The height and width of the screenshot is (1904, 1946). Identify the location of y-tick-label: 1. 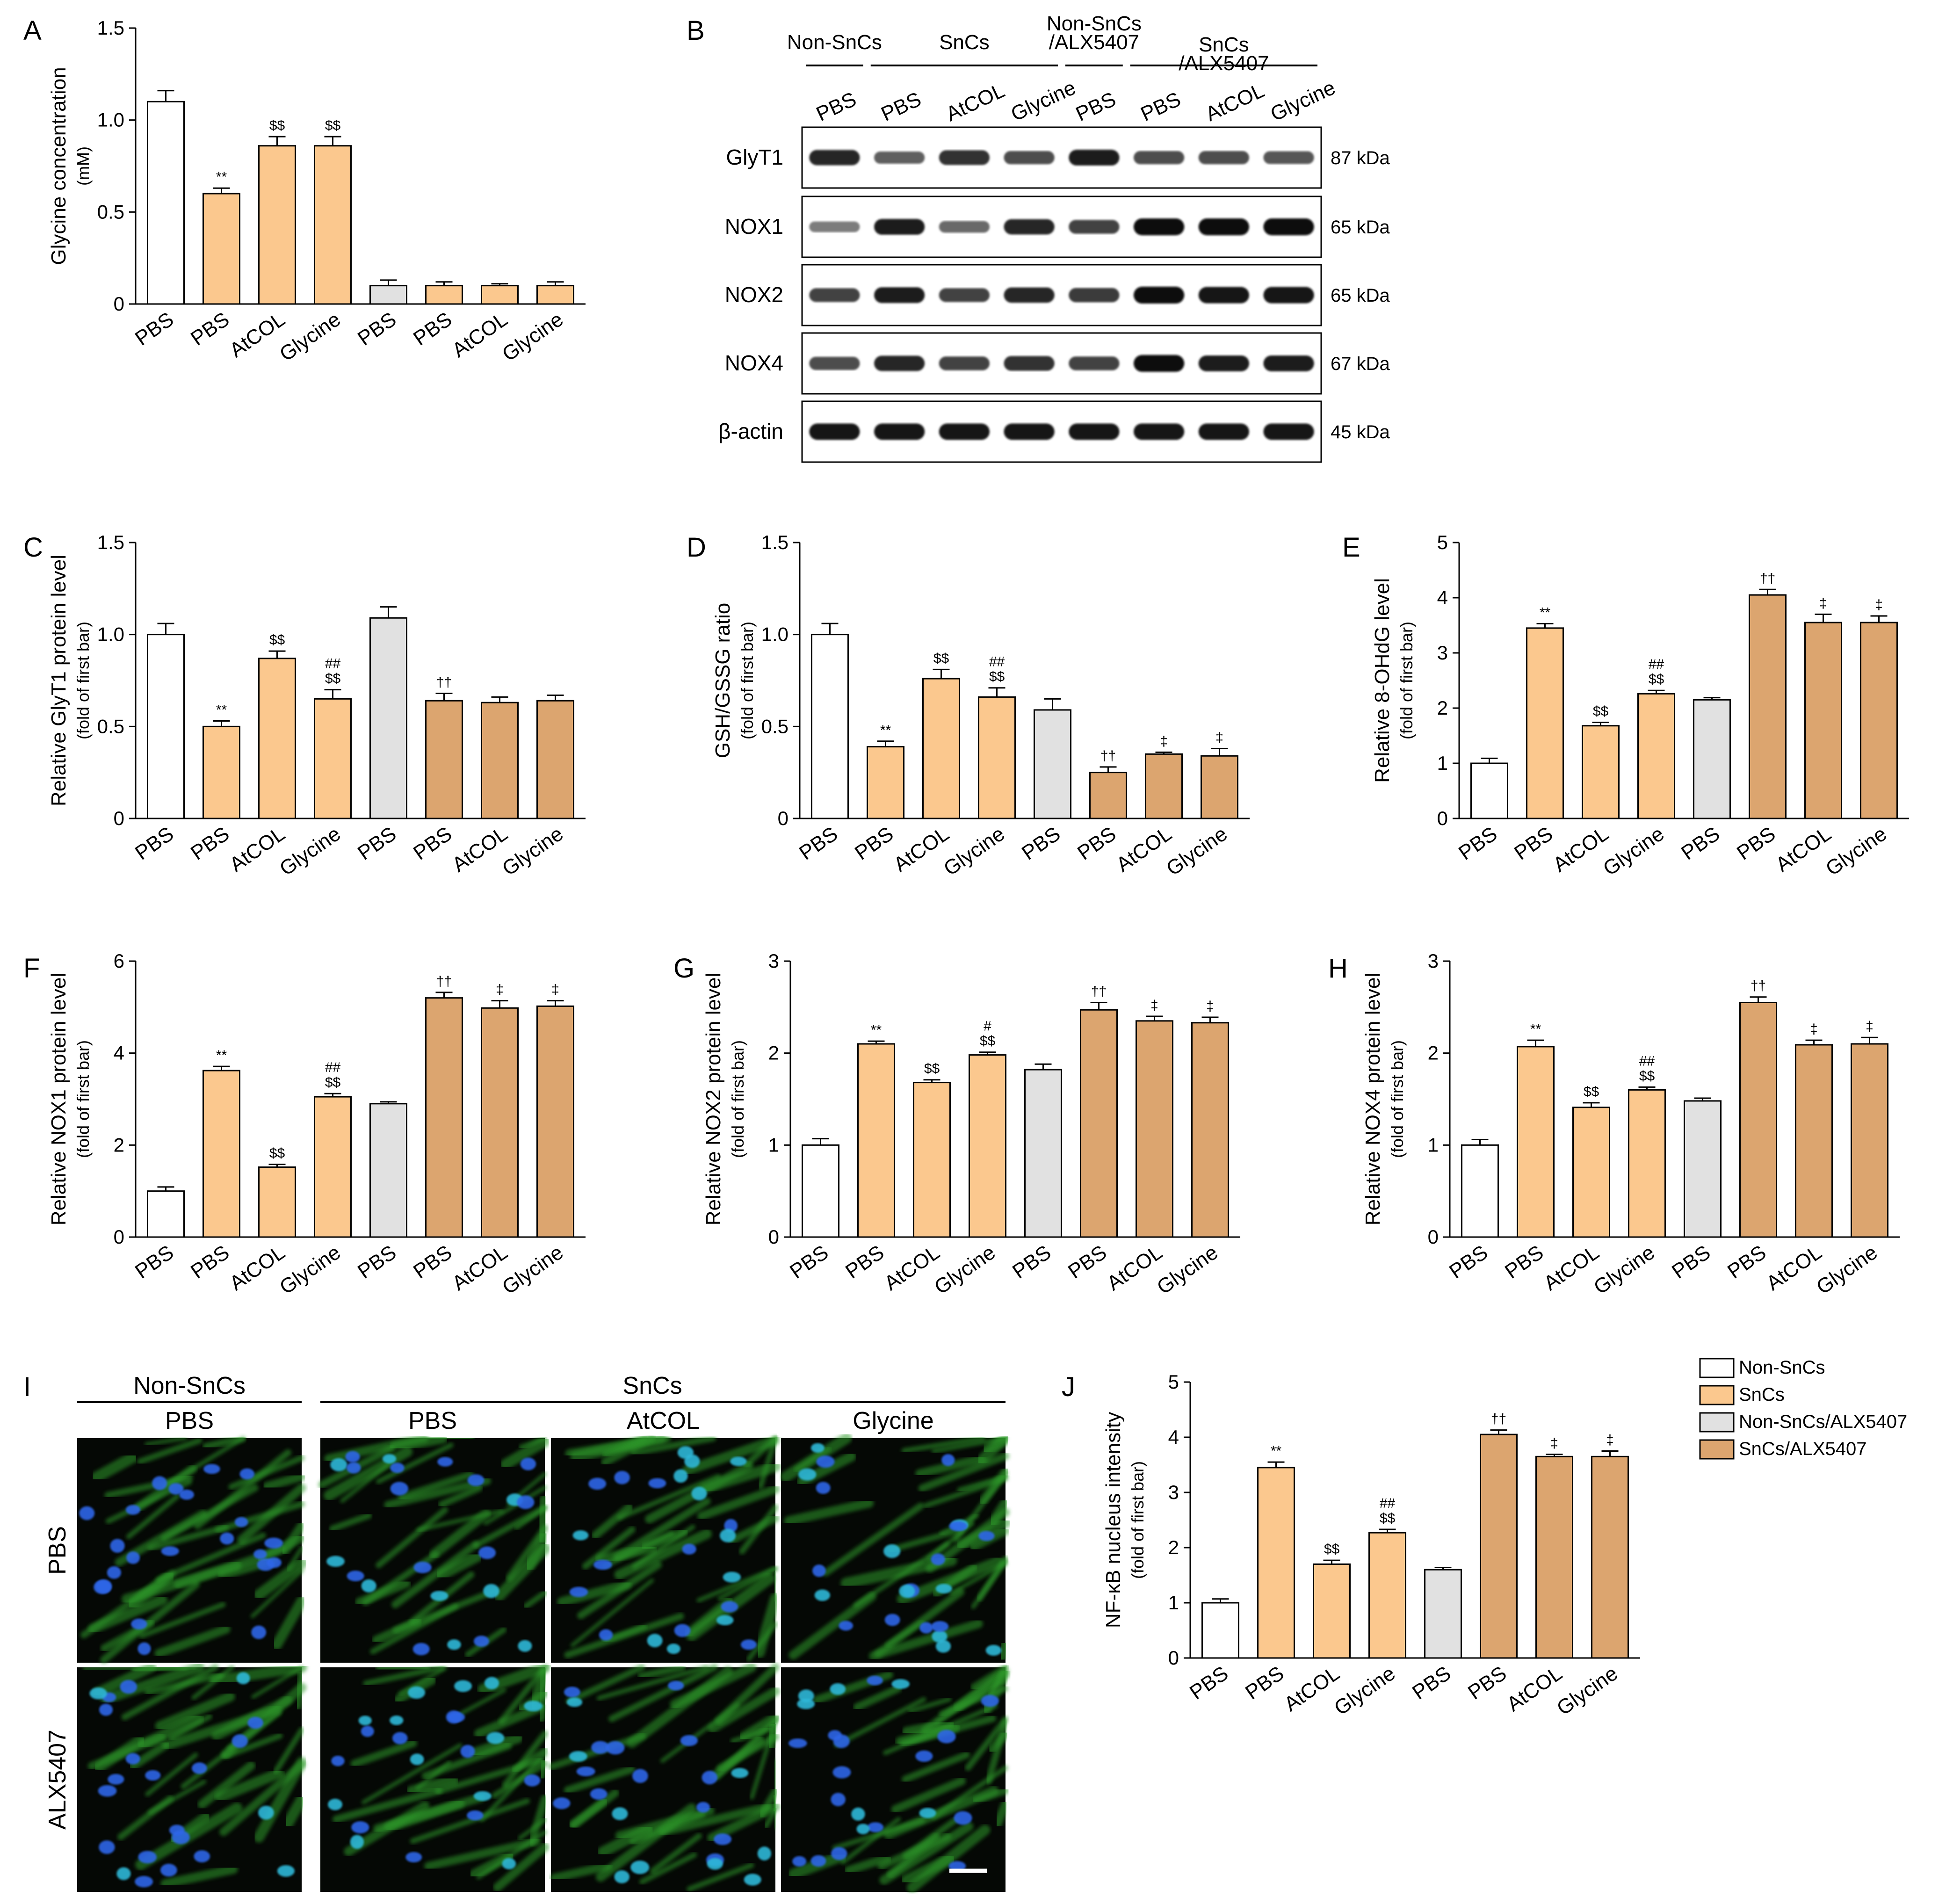
(1433, 1145).